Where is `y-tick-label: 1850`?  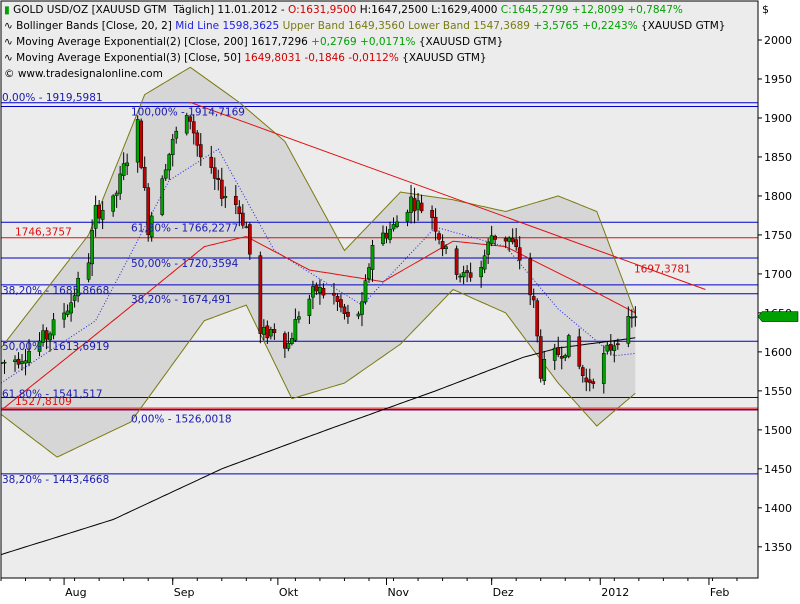 y-tick-label: 1850 is located at coordinates (778, 157).